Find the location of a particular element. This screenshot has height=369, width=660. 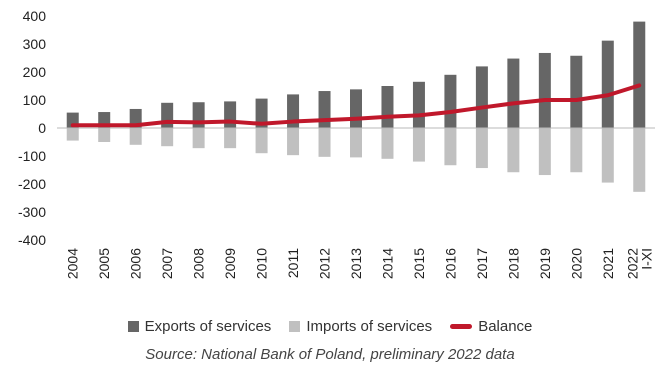

exports-swatch-icon is located at coordinates (133, 326).